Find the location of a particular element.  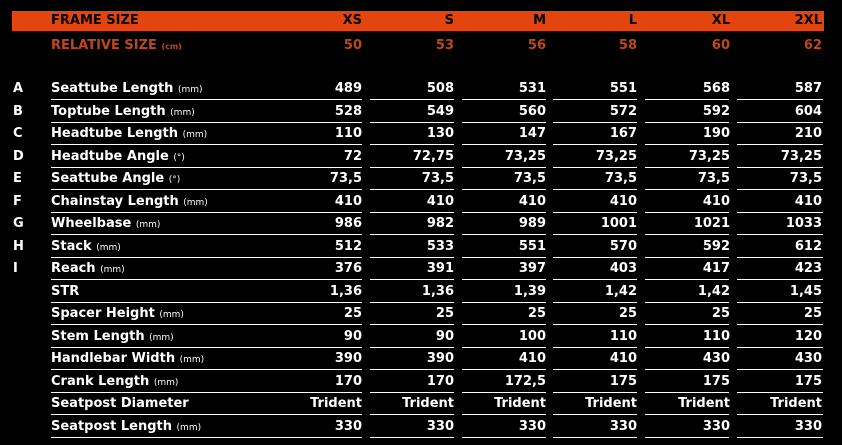

table-row: C Headtube Length (mm) 110 130 147 167 190 210 is located at coordinates (421, 134).